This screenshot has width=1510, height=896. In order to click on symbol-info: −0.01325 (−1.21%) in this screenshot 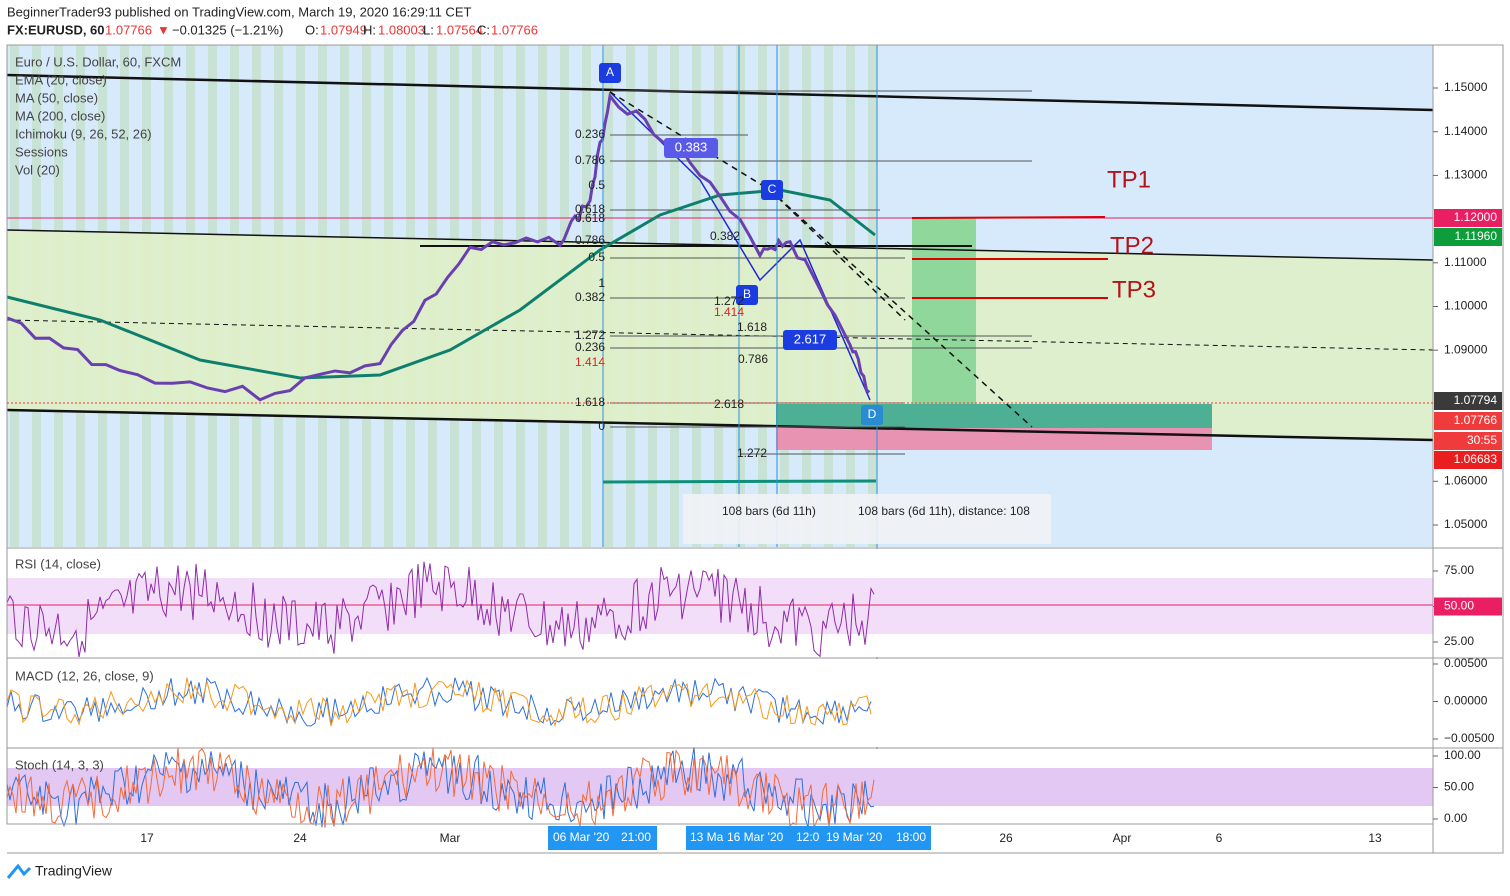, I will do `click(227, 29)`.